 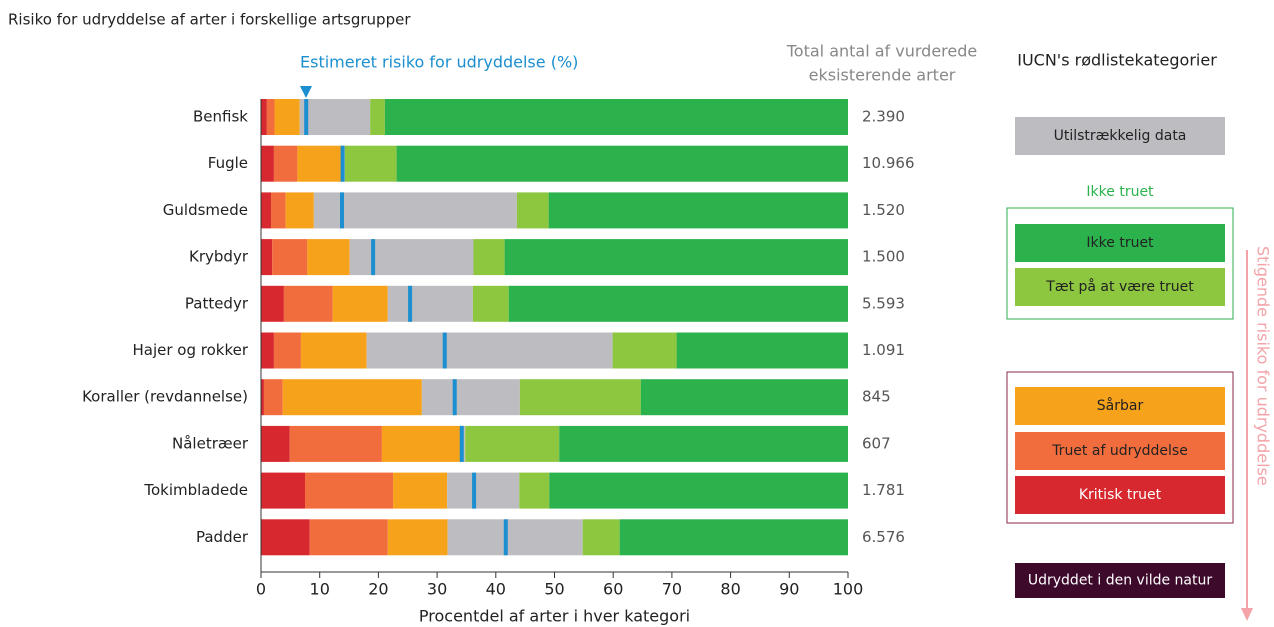 What do you see at coordinates (219, 257) in the screenshot?
I see `category-label: Krybdyr` at bounding box center [219, 257].